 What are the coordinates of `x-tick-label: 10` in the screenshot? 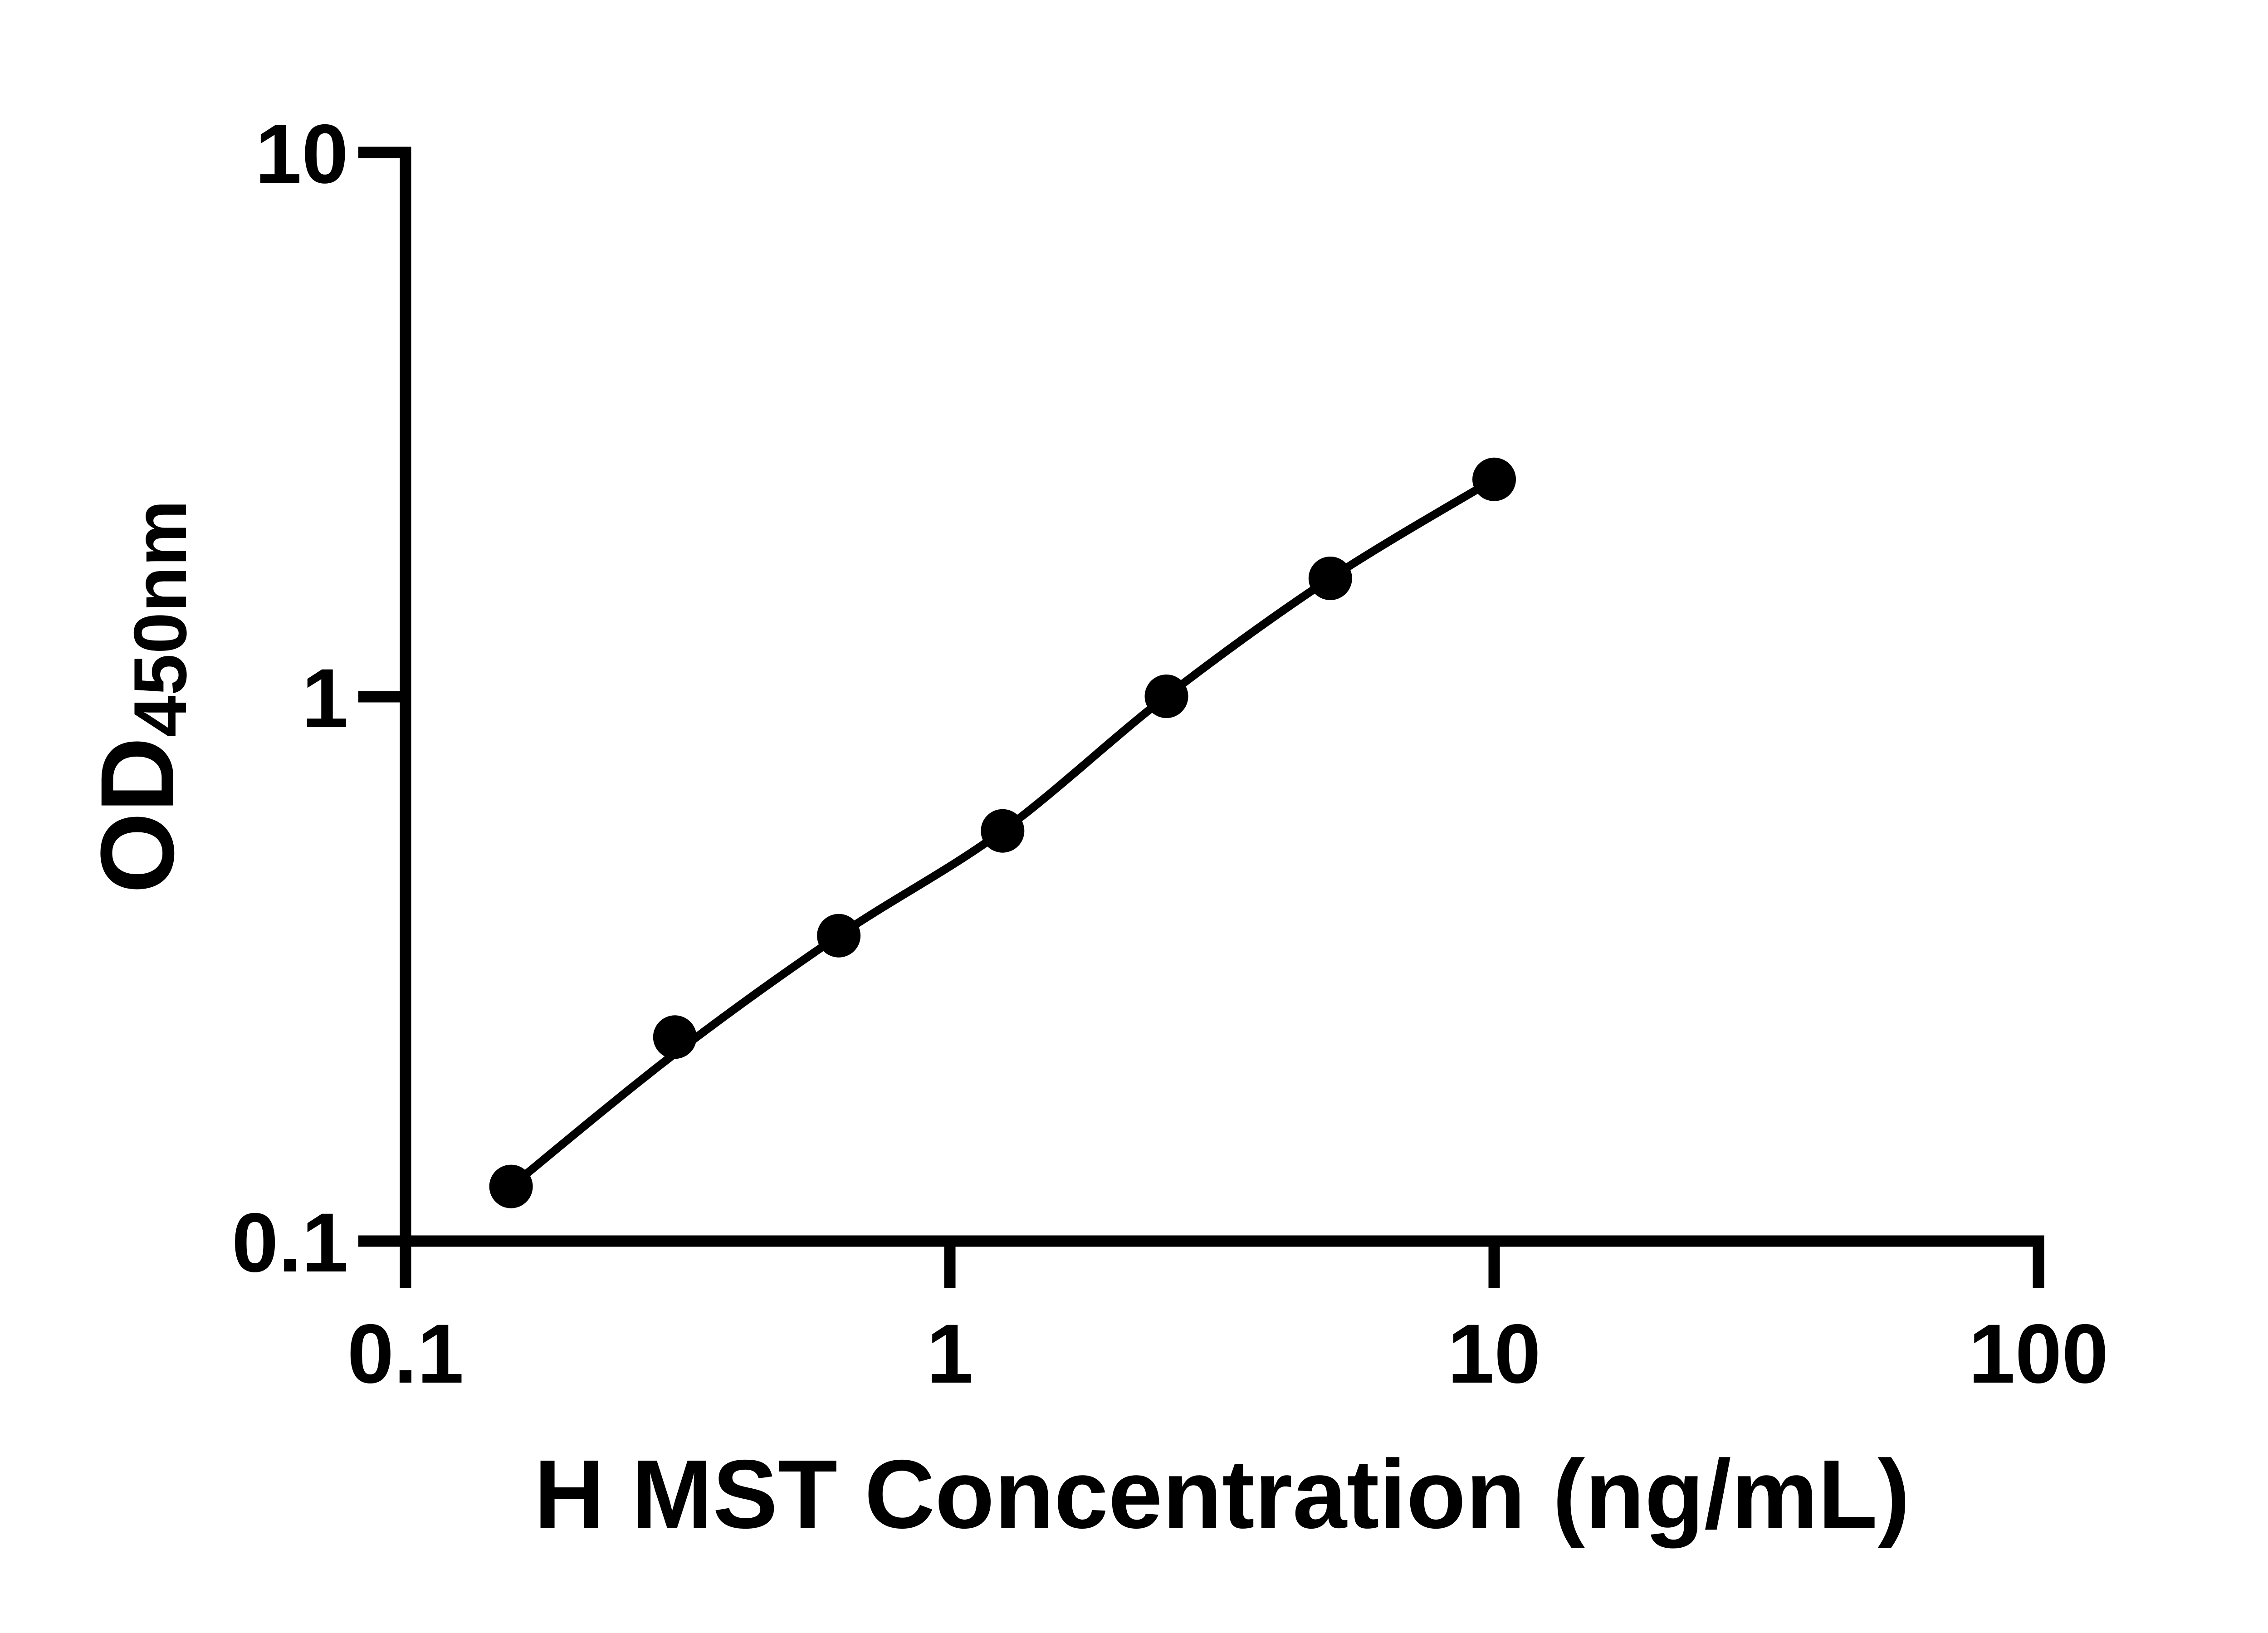 It's located at (1494, 1354).